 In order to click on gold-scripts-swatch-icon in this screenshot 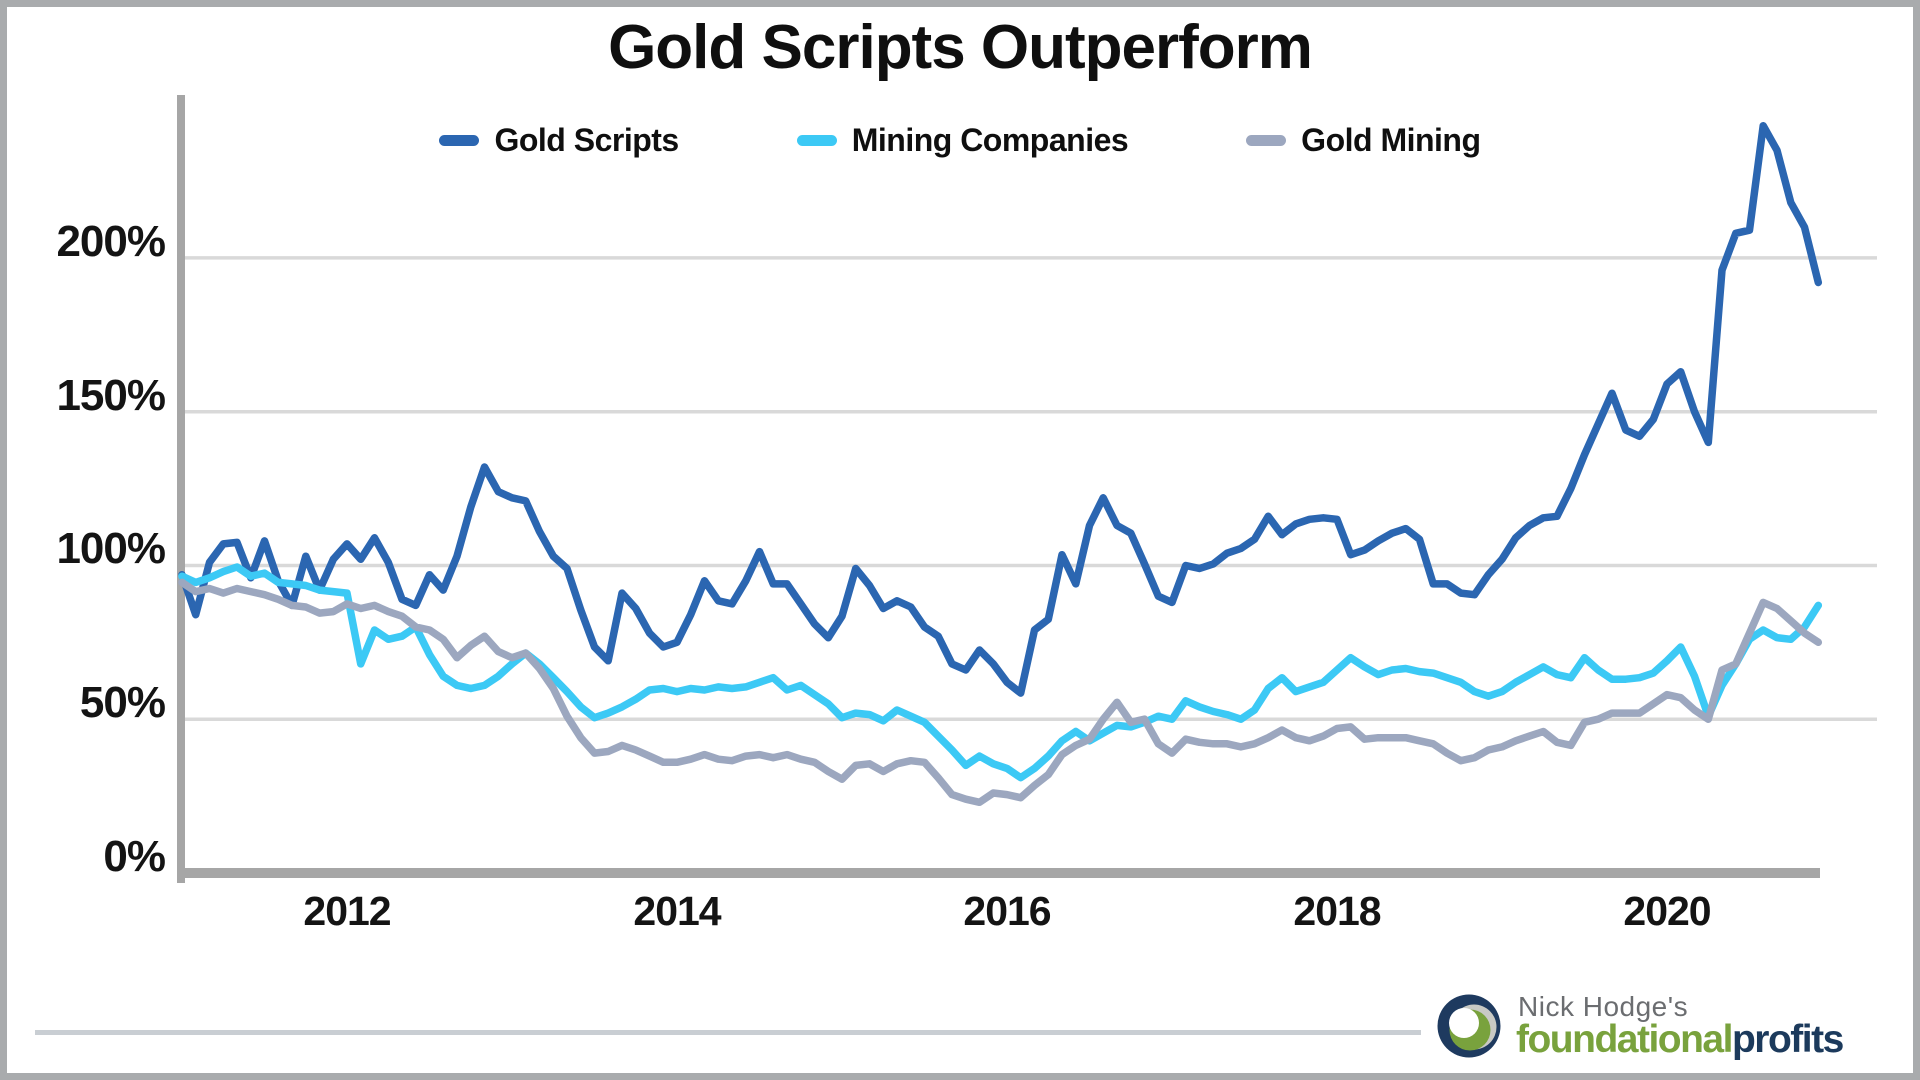, I will do `click(459, 140)`.